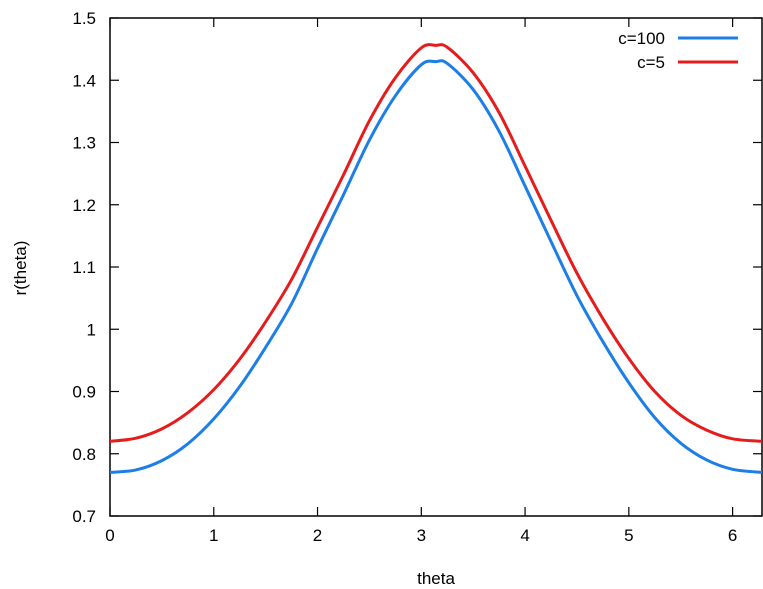 This screenshot has height=589, width=763. What do you see at coordinates (84, 18) in the screenshot?
I see `y-tick-label: 1.5` at bounding box center [84, 18].